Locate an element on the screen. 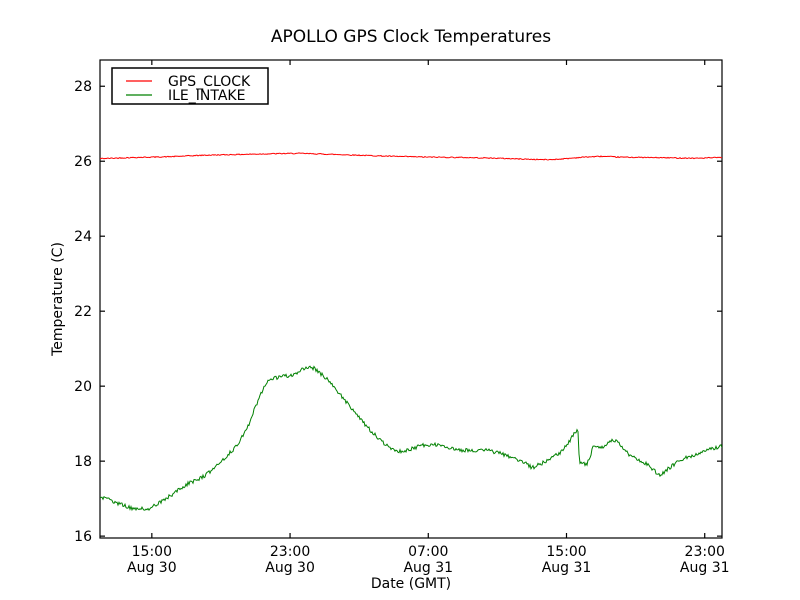  legend-label-ile-intake: ILE_INTAKE is located at coordinates (206, 96).